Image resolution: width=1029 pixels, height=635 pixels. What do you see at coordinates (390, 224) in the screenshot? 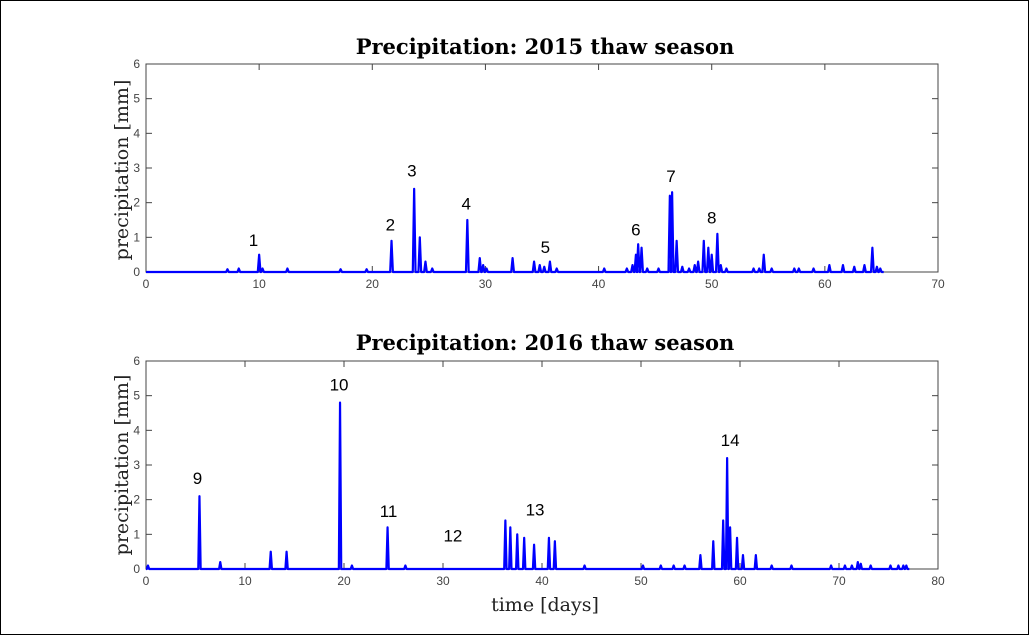
I see `event-label: 2` at bounding box center [390, 224].